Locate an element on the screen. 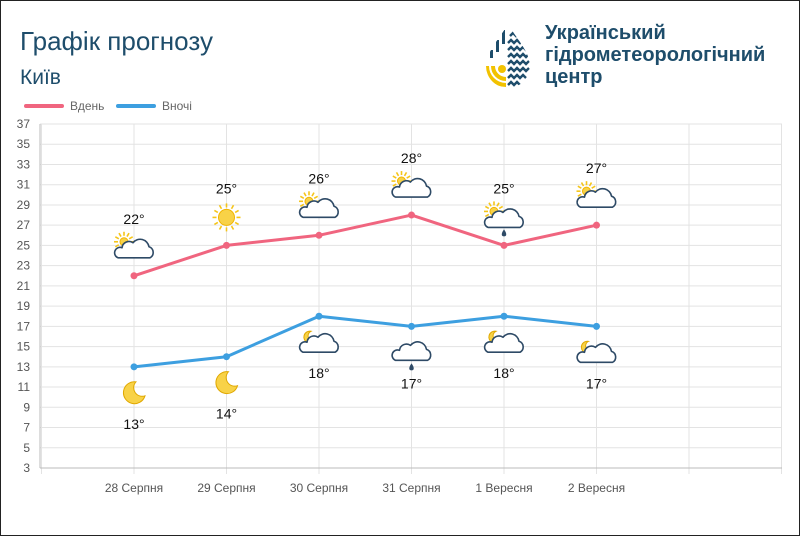 This screenshot has width=800, height=536. legend-item-night: Вночі is located at coordinates (154, 106).